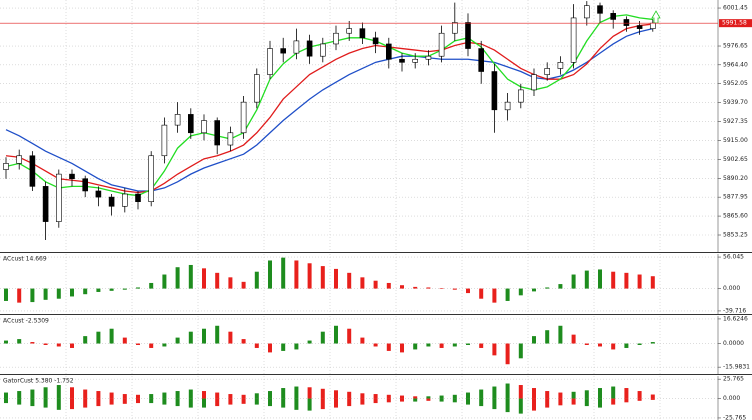 This screenshot has height=420, width=752. I want to click on y-tick-label: -15.9831, so click(736, 367).